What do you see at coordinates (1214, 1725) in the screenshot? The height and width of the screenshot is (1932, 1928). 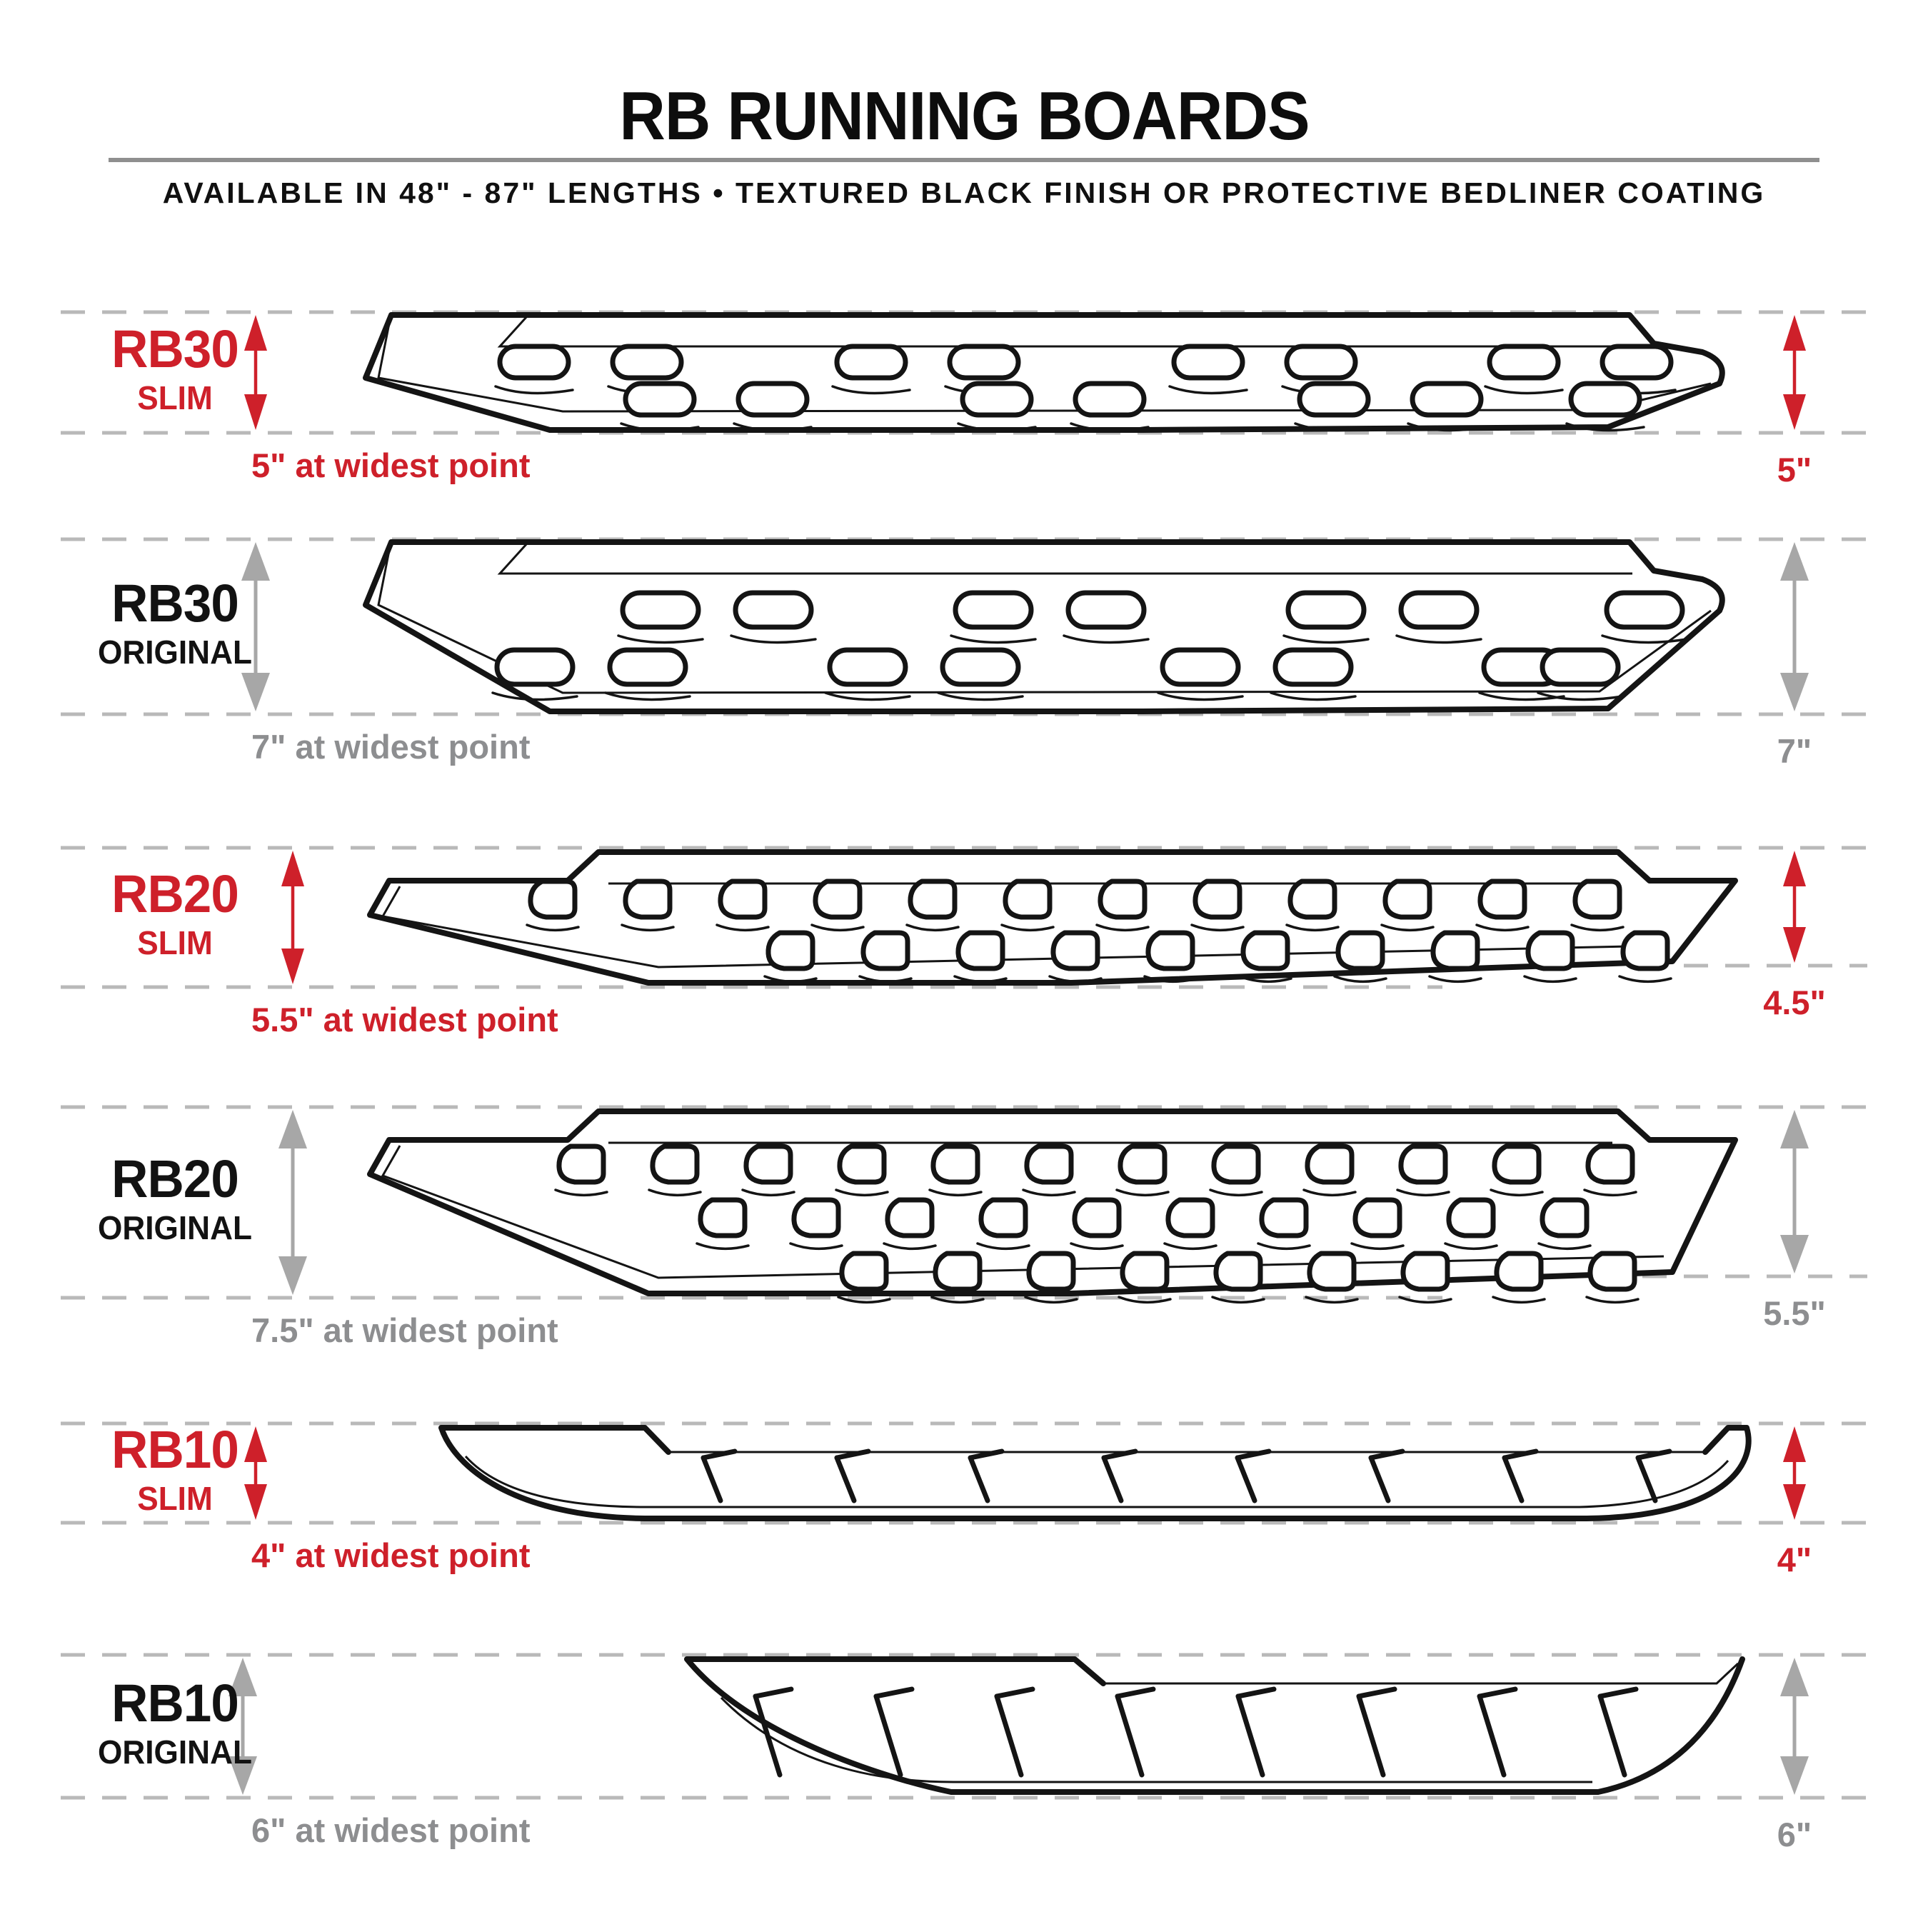 I see `rb10-original-board` at bounding box center [1214, 1725].